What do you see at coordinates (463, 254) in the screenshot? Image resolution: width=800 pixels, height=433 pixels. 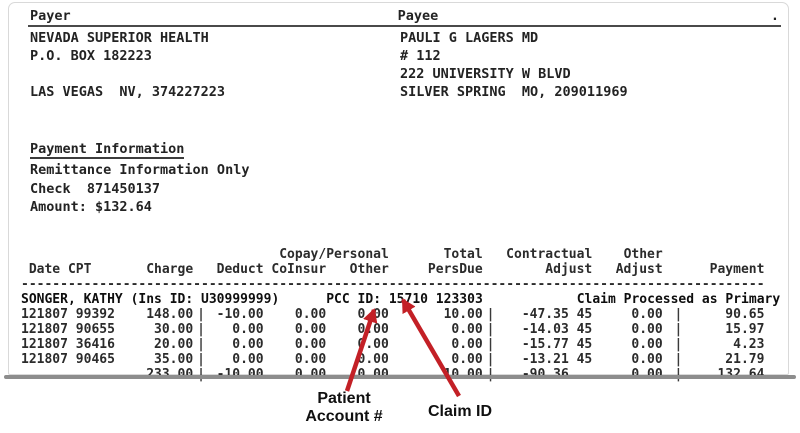 I see `header-total: Total` at bounding box center [463, 254].